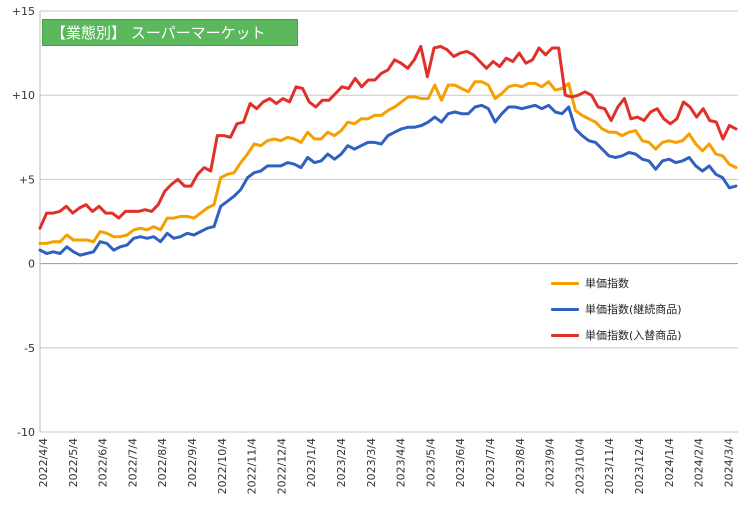 The width and height of the screenshot is (742, 510). What do you see at coordinates (281, 466) in the screenshot?
I see `x-tick-label: 2022/12/4` at bounding box center [281, 466].